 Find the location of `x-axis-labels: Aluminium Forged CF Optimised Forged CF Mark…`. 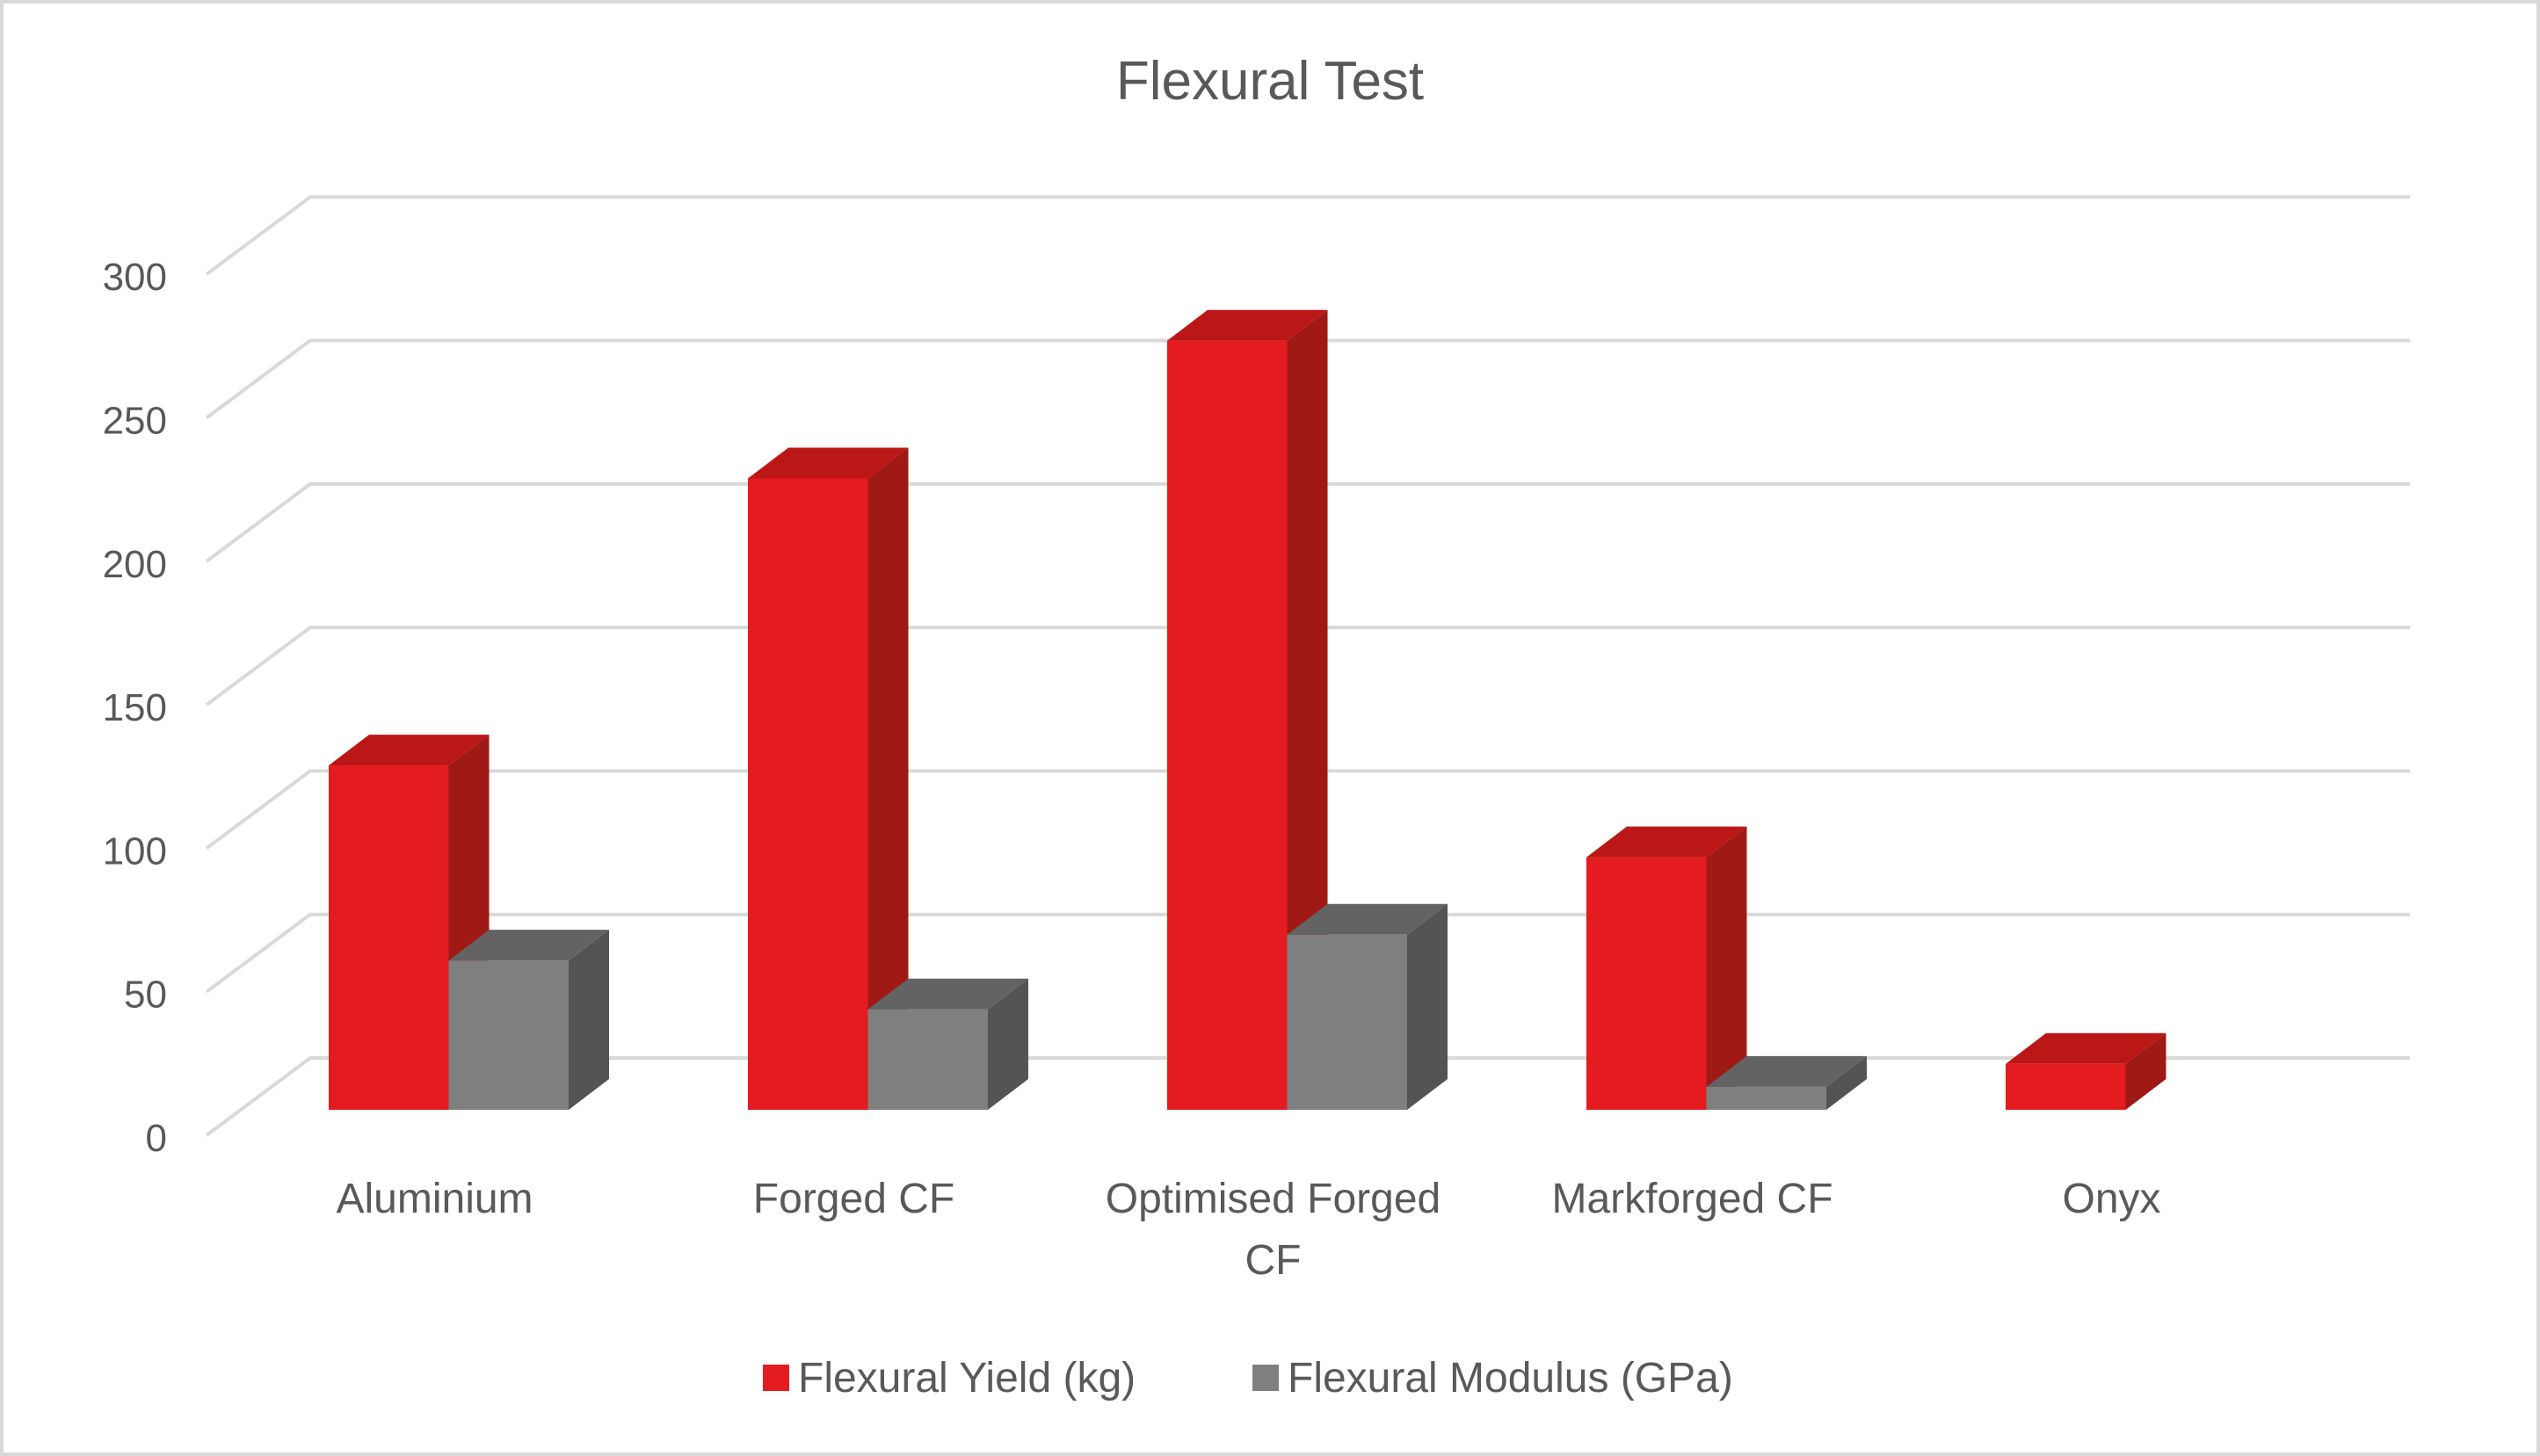

x-axis-labels: Aluminium Forged CF Optimised Forged CF Mark… is located at coordinates (1248, 1230).